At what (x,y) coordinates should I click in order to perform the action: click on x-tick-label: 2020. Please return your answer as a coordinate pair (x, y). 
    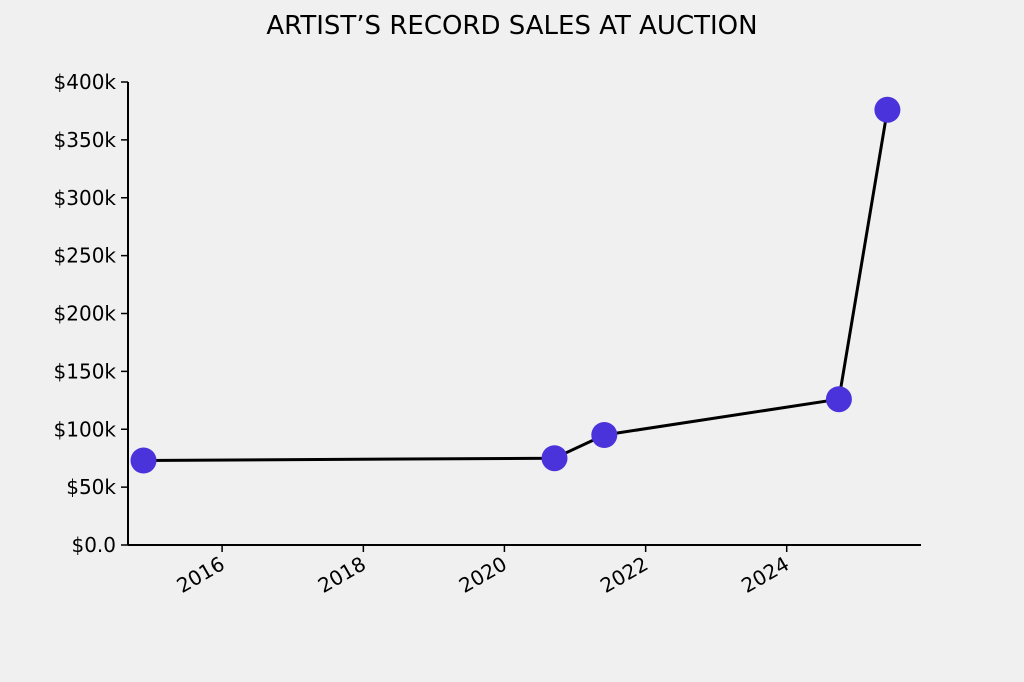
    Looking at the image, I should click on (483, 575).